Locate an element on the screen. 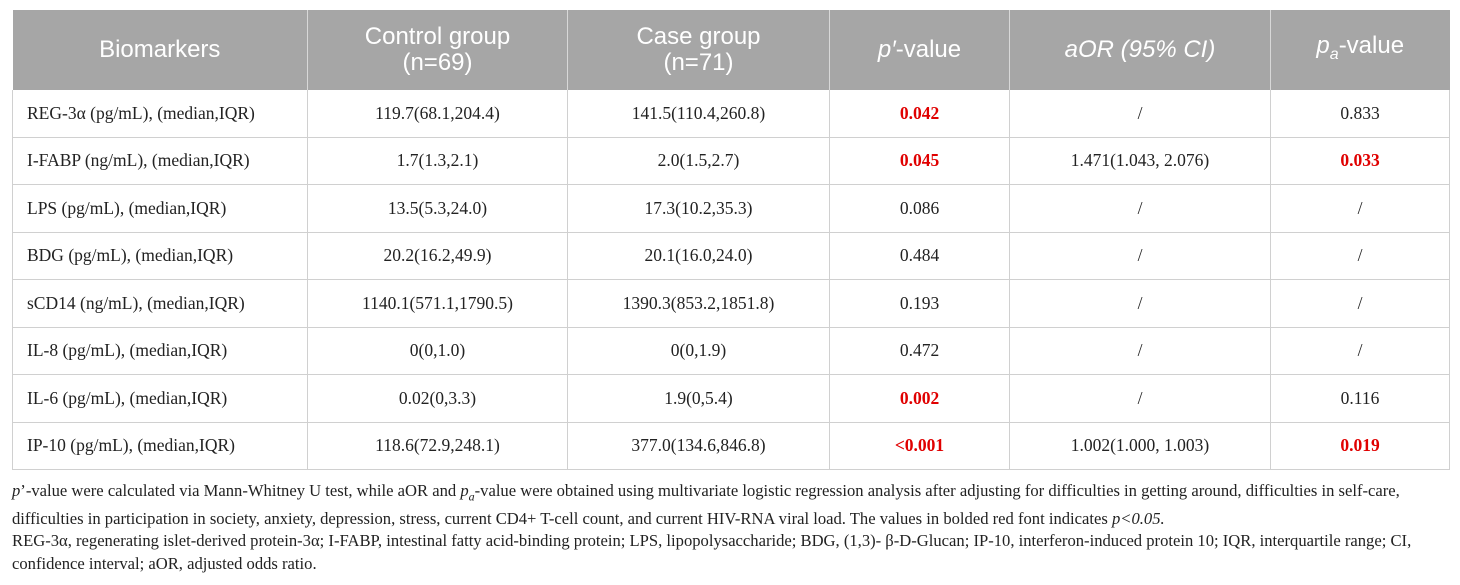  cell-case: 17.3(10.2,35.3) is located at coordinates (698, 208).